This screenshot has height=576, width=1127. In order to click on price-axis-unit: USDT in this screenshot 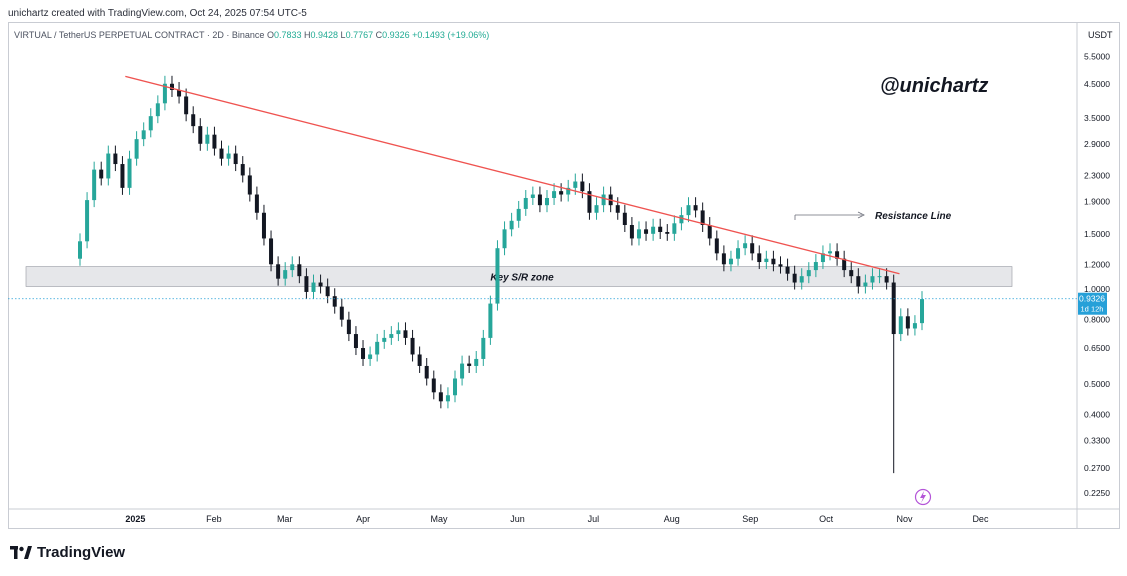, I will do `click(1100, 35)`.